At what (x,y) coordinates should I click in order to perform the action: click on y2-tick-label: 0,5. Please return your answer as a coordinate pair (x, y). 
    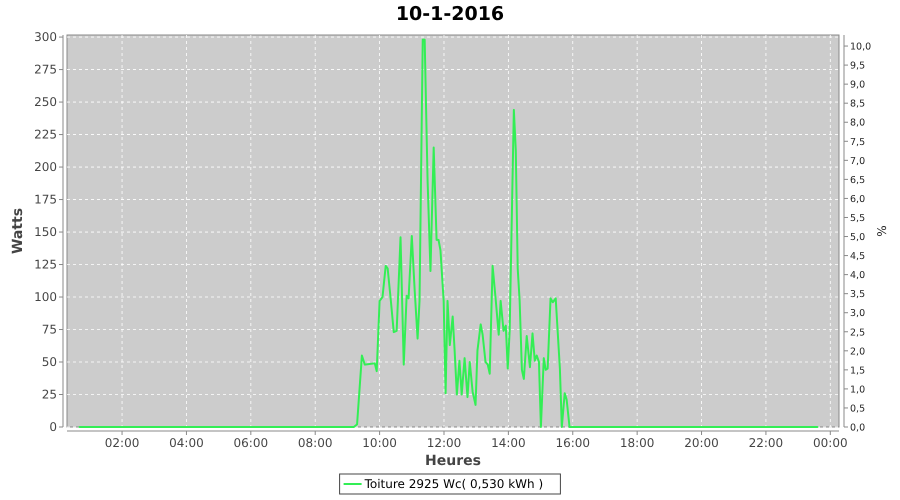
    Looking at the image, I should click on (858, 408).